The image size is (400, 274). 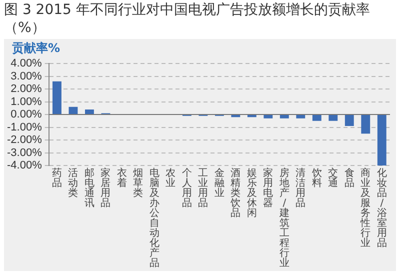 I want to click on x-tick-label: 个人用品, so click(x=187, y=188).